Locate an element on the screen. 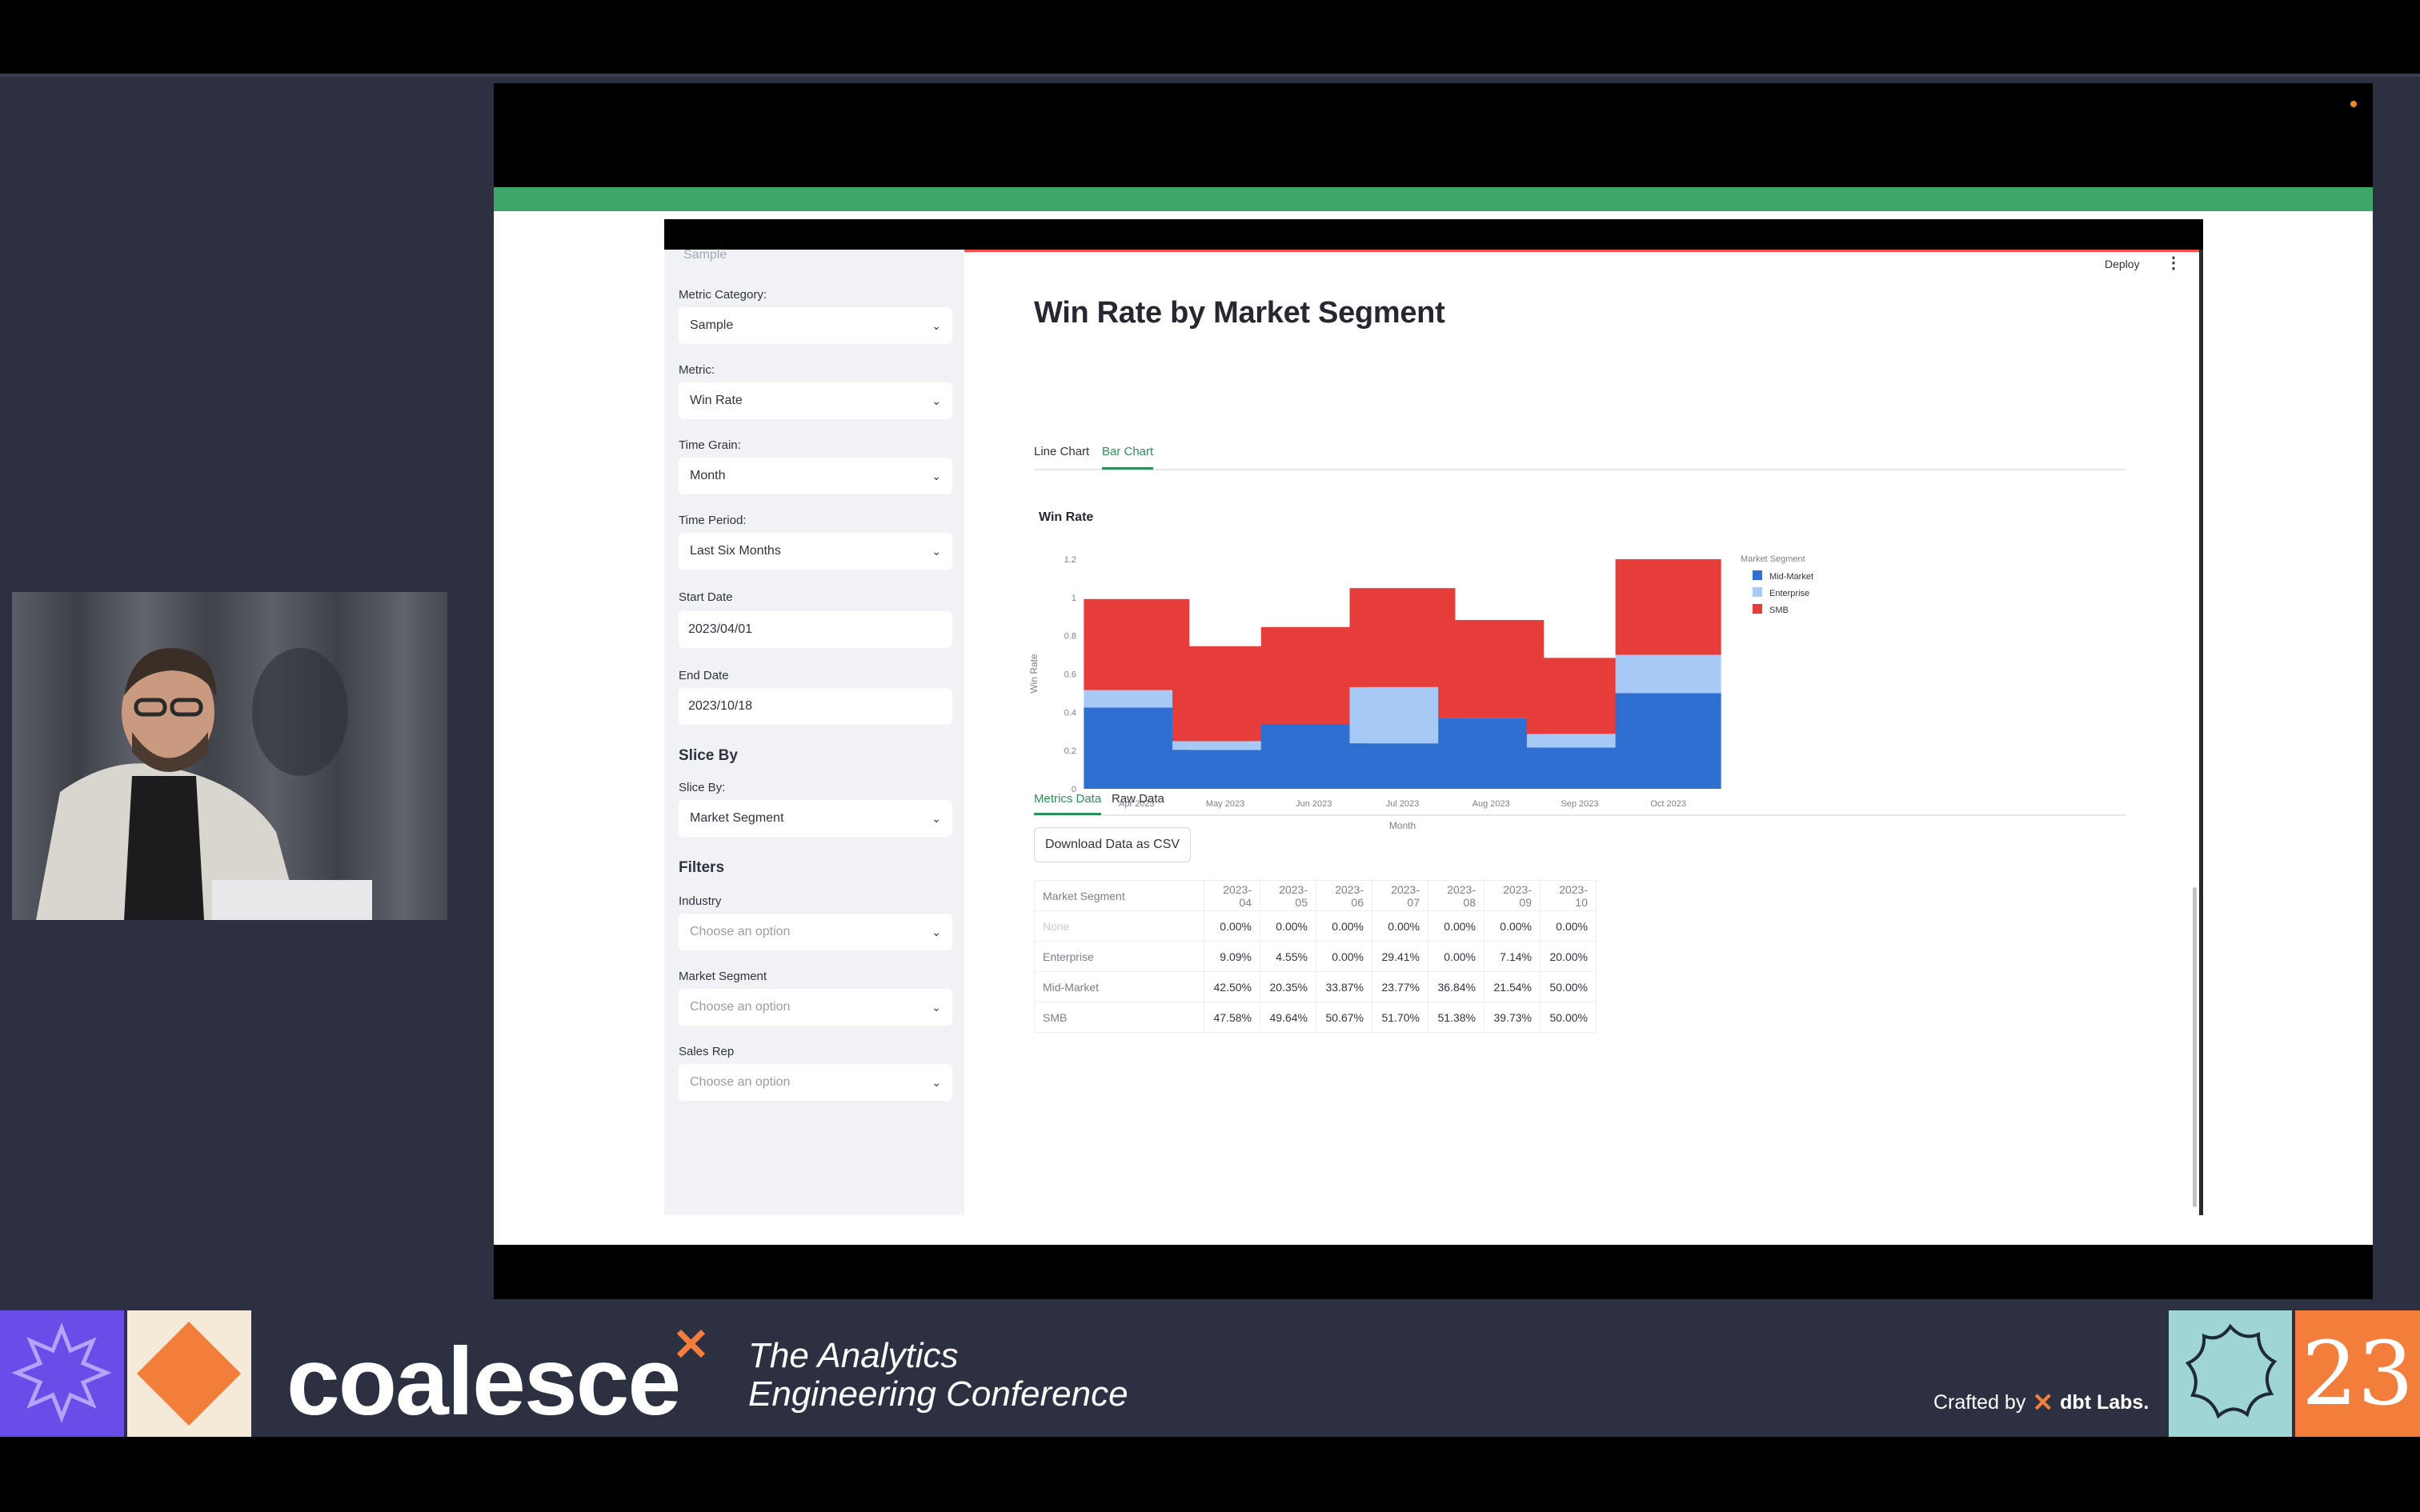  value-cell: 36.84% is located at coordinates (1456, 986).